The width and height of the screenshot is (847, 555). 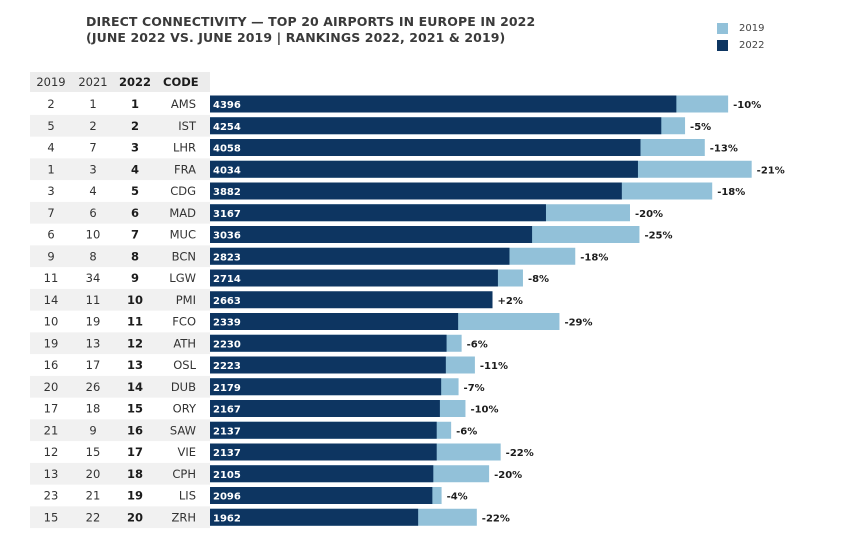 I want to click on airport-code: CDG, so click(x=183, y=191).